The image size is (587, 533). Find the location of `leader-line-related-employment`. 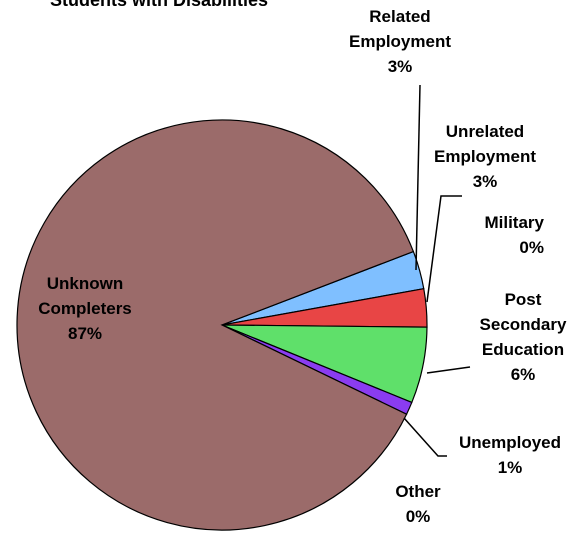

leader-line-related-employment is located at coordinates (418, 177).